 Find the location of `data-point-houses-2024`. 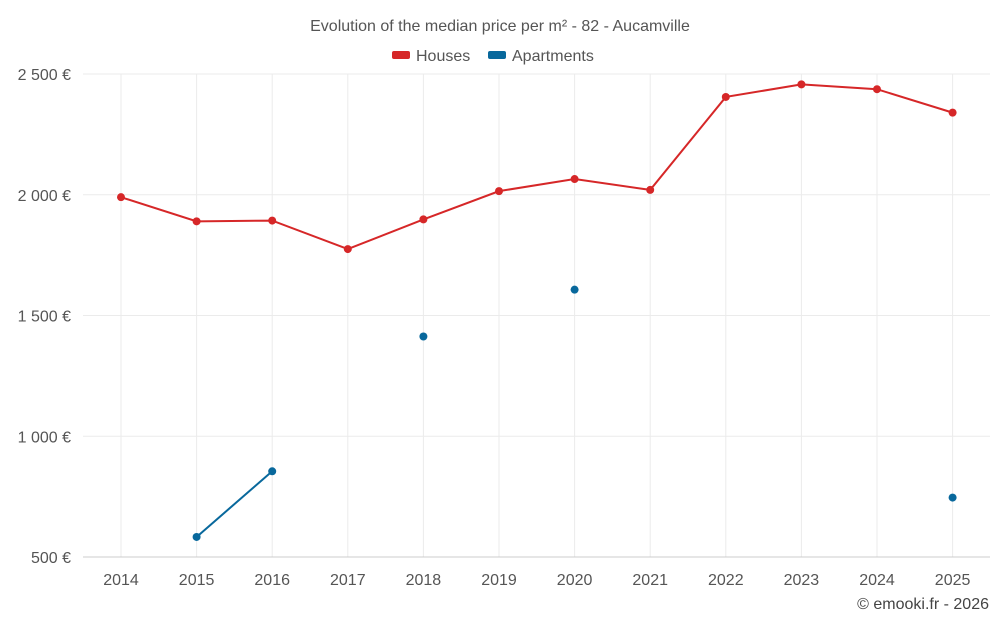

data-point-houses-2024 is located at coordinates (877, 89).